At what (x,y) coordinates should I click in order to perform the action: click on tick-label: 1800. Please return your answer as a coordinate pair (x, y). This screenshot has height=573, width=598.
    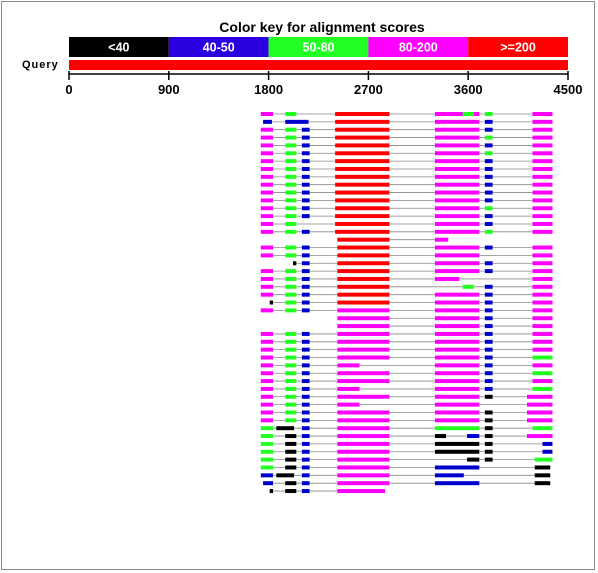
    Looking at the image, I should click on (268, 89).